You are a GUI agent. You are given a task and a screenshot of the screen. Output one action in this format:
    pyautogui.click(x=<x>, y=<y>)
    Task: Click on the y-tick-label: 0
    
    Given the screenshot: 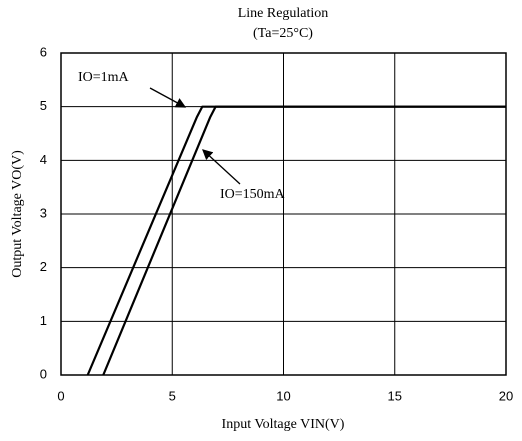 What is the action you would take?
    pyautogui.click(x=43, y=373)
    